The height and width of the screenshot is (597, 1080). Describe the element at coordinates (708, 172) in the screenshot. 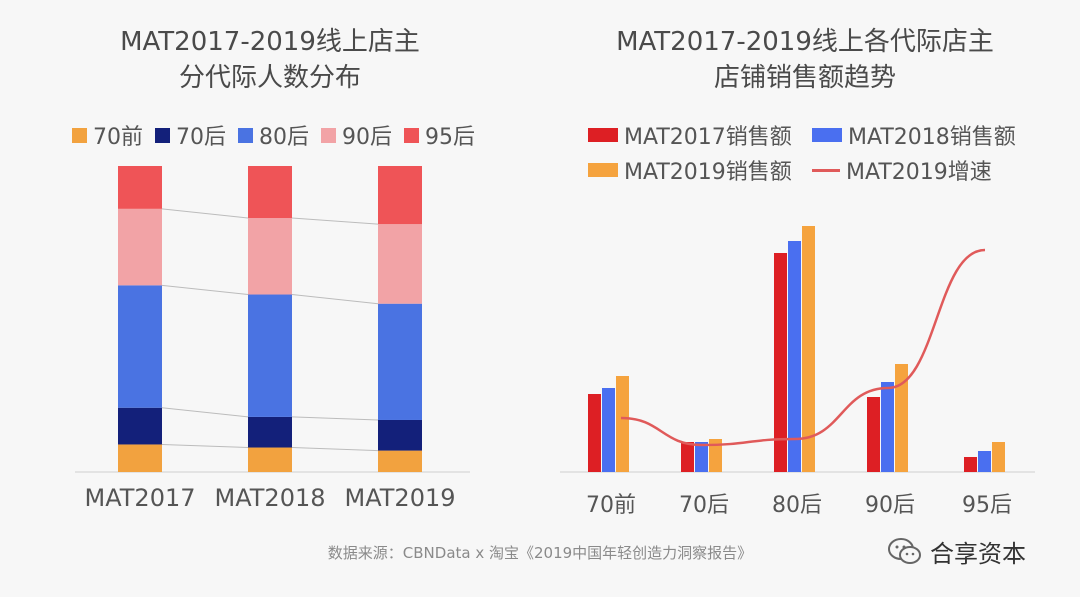

I see `legend-label: MAT2019销售额` at that location.